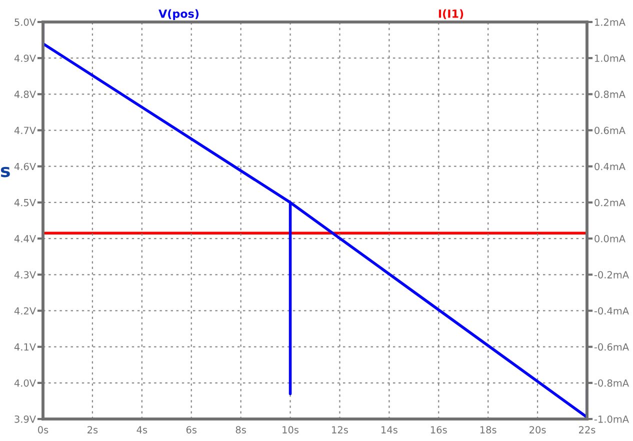  What do you see at coordinates (25, 94) in the screenshot?
I see `y-tick-label: 4.8V` at bounding box center [25, 94].